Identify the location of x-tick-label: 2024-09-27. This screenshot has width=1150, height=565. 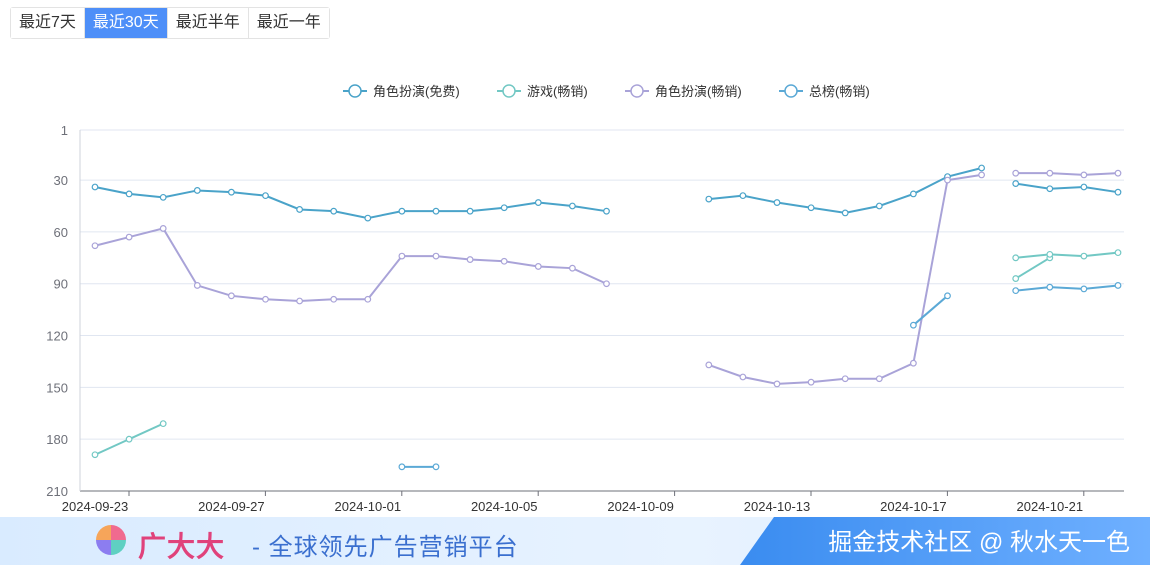
(231, 506).